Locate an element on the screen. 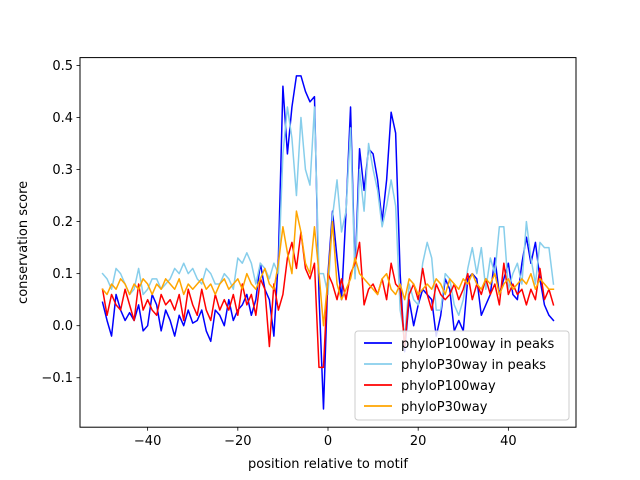  x-tick-label: 40 is located at coordinates (508, 441).